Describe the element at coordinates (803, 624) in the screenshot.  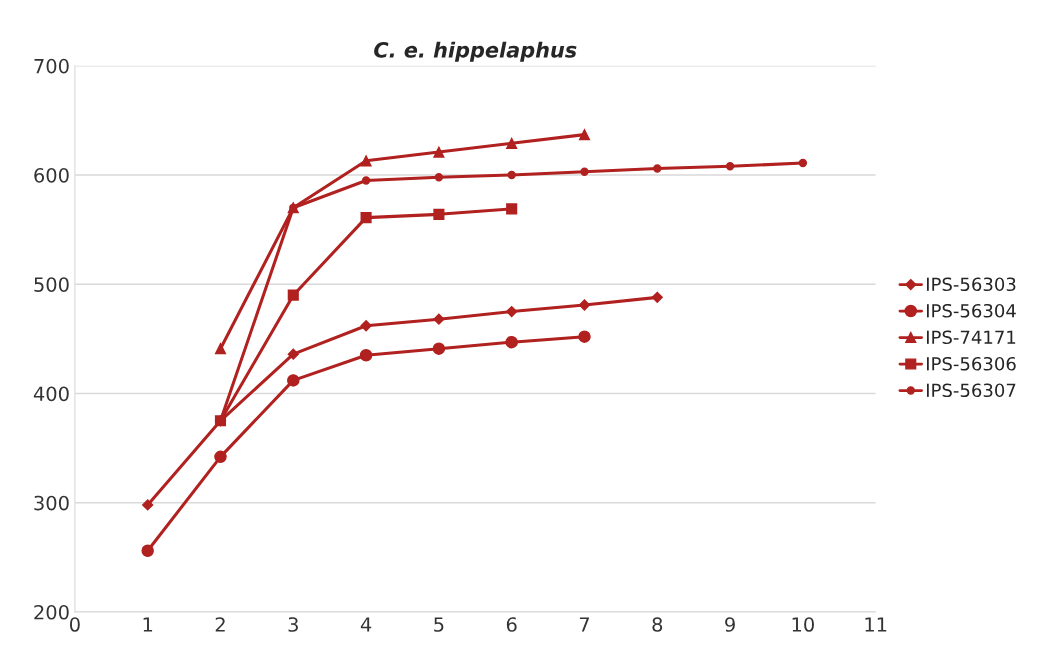
I see `x-tick-label: 10` at that location.